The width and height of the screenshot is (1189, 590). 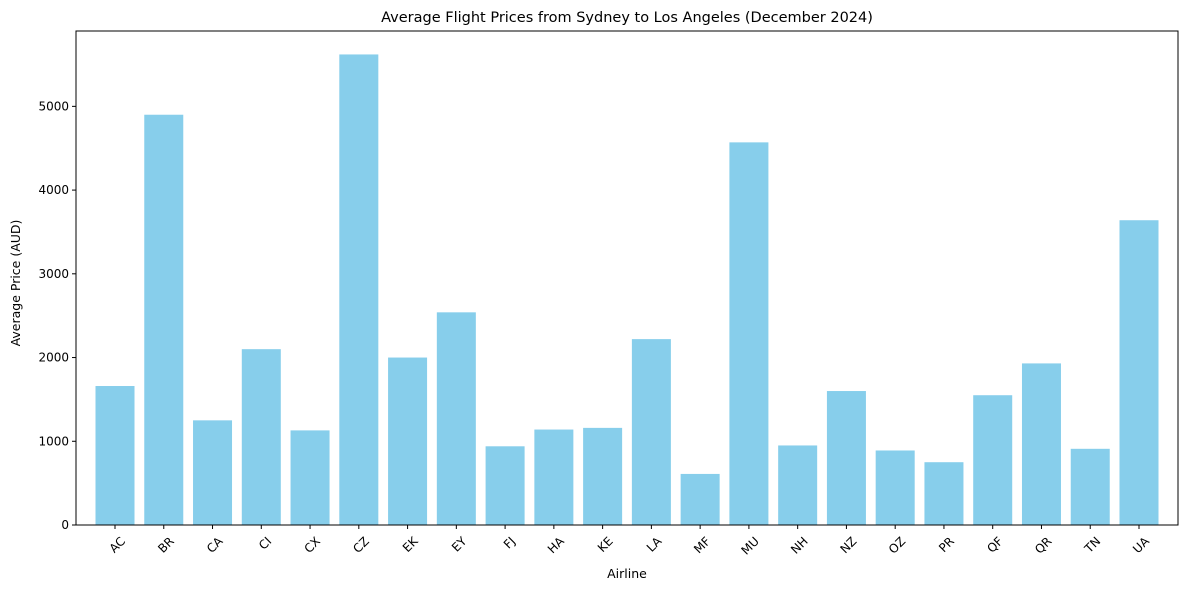 What do you see at coordinates (1139, 372) in the screenshot?
I see `bar-ua` at bounding box center [1139, 372].